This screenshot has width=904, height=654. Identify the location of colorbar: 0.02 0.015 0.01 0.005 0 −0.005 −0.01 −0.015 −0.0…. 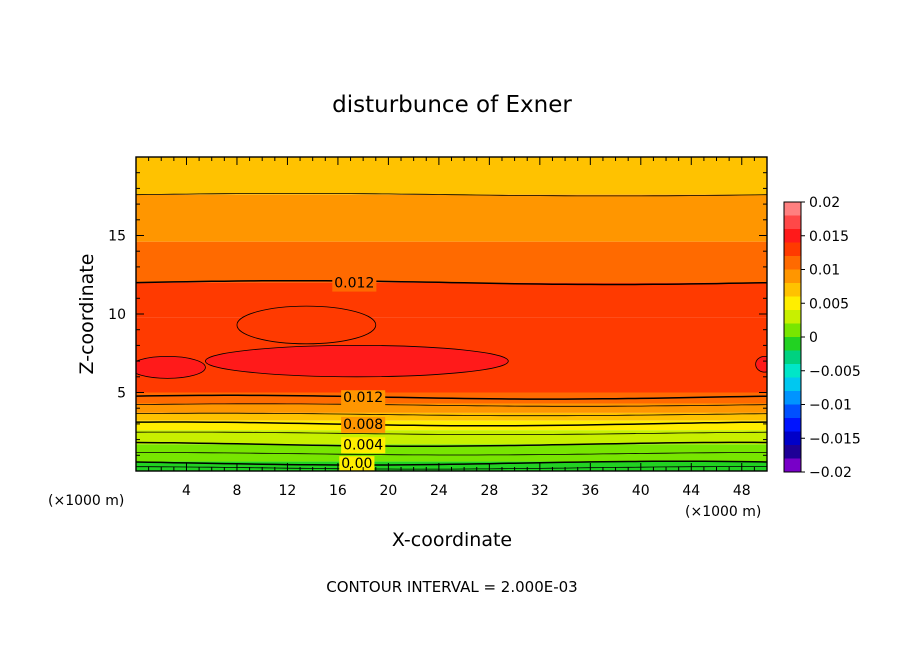
(822, 338).